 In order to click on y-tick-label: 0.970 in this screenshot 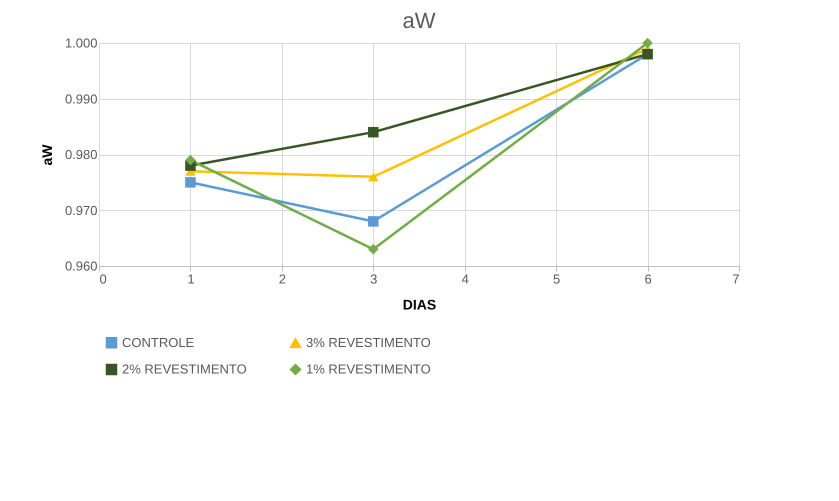, I will do `click(81, 210)`.